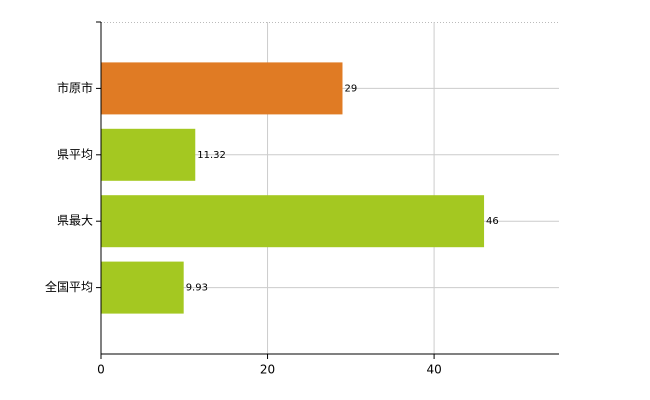  What do you see at coordinates (75, 87) in the screenshot?
I see `y-tick-label: 市原市` at bounding box center [75, 87].